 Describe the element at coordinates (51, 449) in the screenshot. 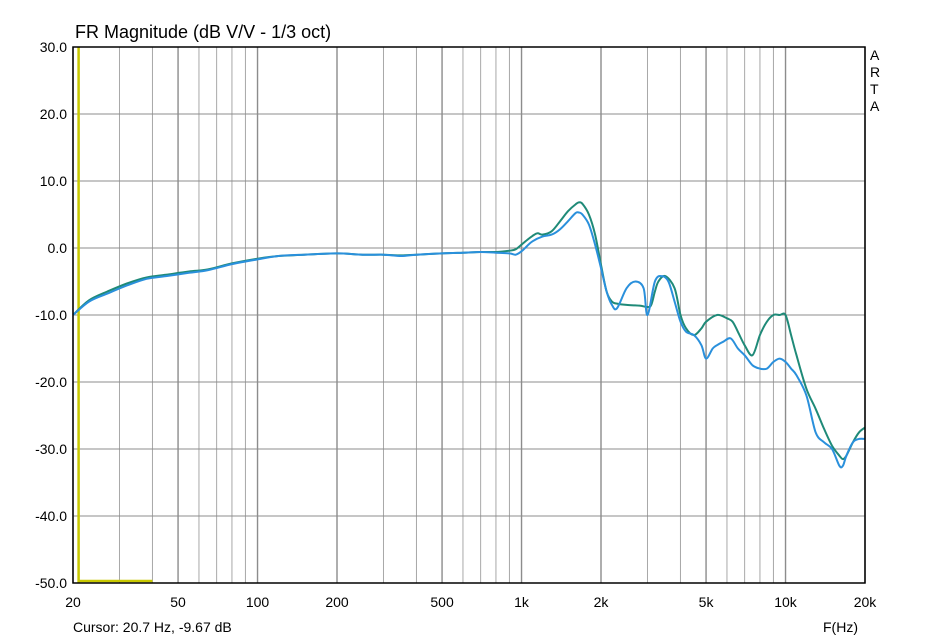

I see `y-tick-label: -30.0` at that location.